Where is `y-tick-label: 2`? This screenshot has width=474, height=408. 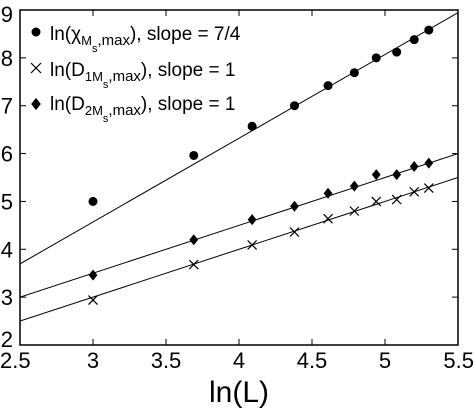
y-tick-label: 2 is located at coordinates (7, 339).